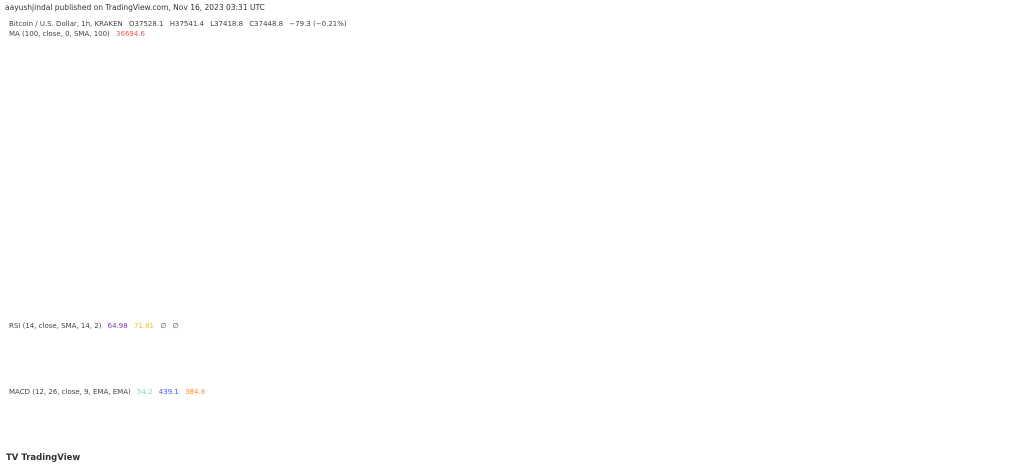 The width and height of the screenshot is (1024, 468). Describe the element at coordinates (1005, 258) in the screenshot. I see `y-tick-label: 35200.0` at that location.